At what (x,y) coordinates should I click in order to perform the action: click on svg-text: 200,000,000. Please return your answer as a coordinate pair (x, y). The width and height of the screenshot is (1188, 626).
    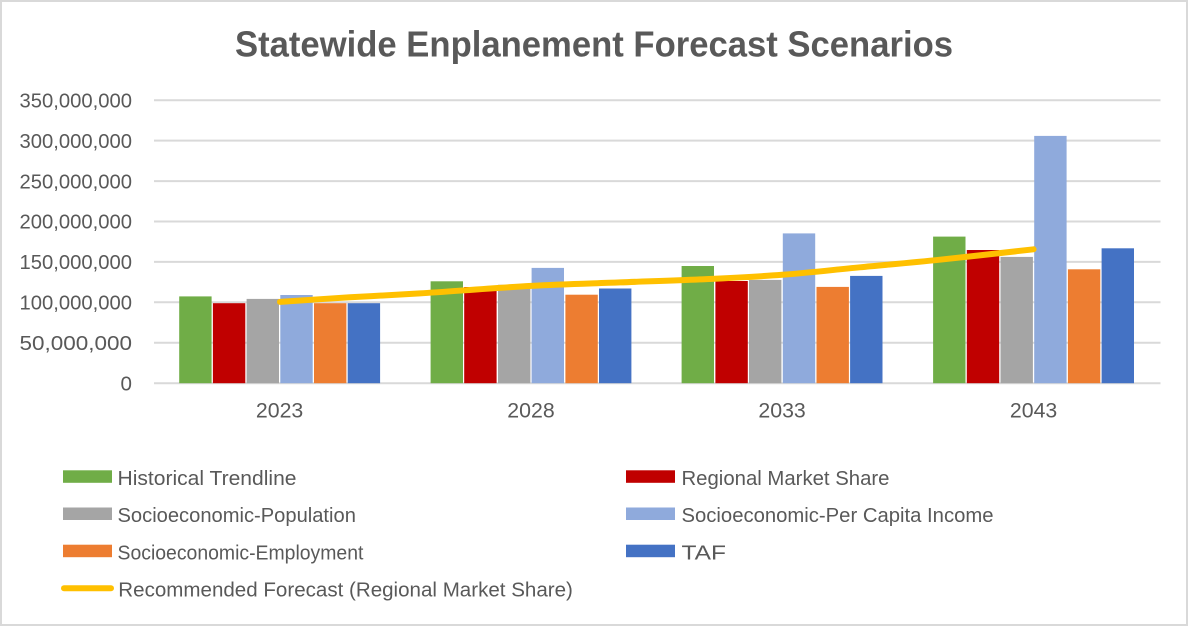
    Looking at the image, I should click on (76, 222).